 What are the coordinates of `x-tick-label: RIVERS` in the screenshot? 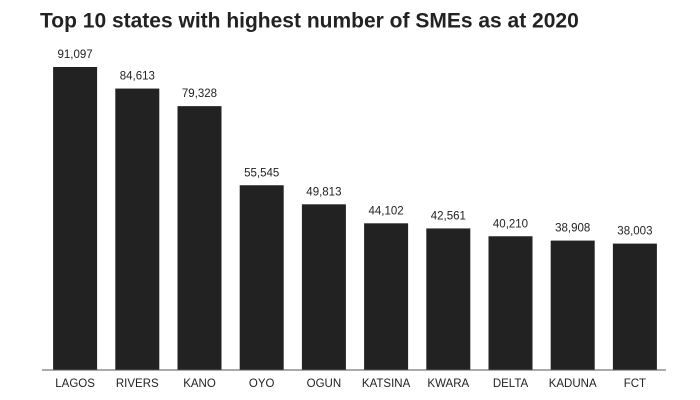 It's located at (137, 384).